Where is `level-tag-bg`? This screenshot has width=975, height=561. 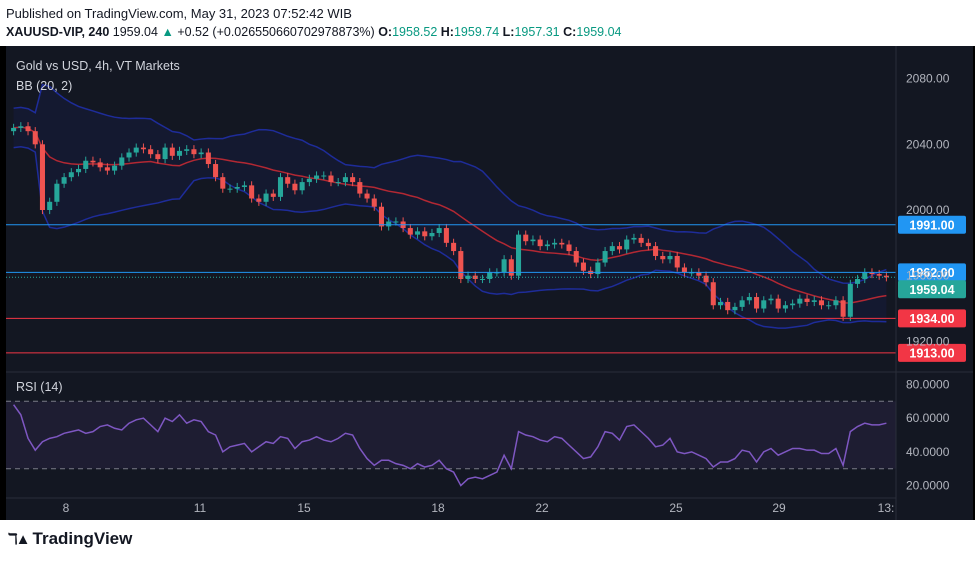 level-tag-bg is located at coordinates (932, 318).